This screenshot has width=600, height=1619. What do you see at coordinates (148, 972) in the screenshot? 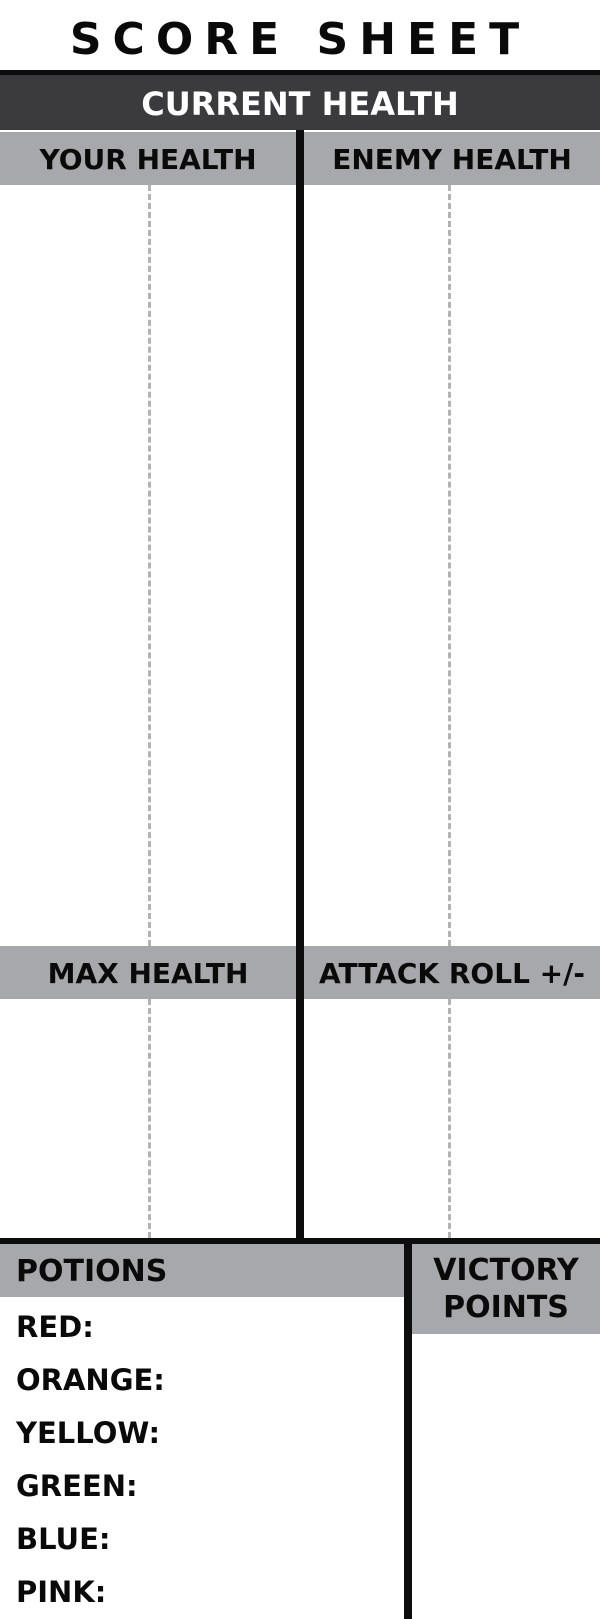
I see `max-health-header: MAX HEALTH` at bounding box center [148, 972].